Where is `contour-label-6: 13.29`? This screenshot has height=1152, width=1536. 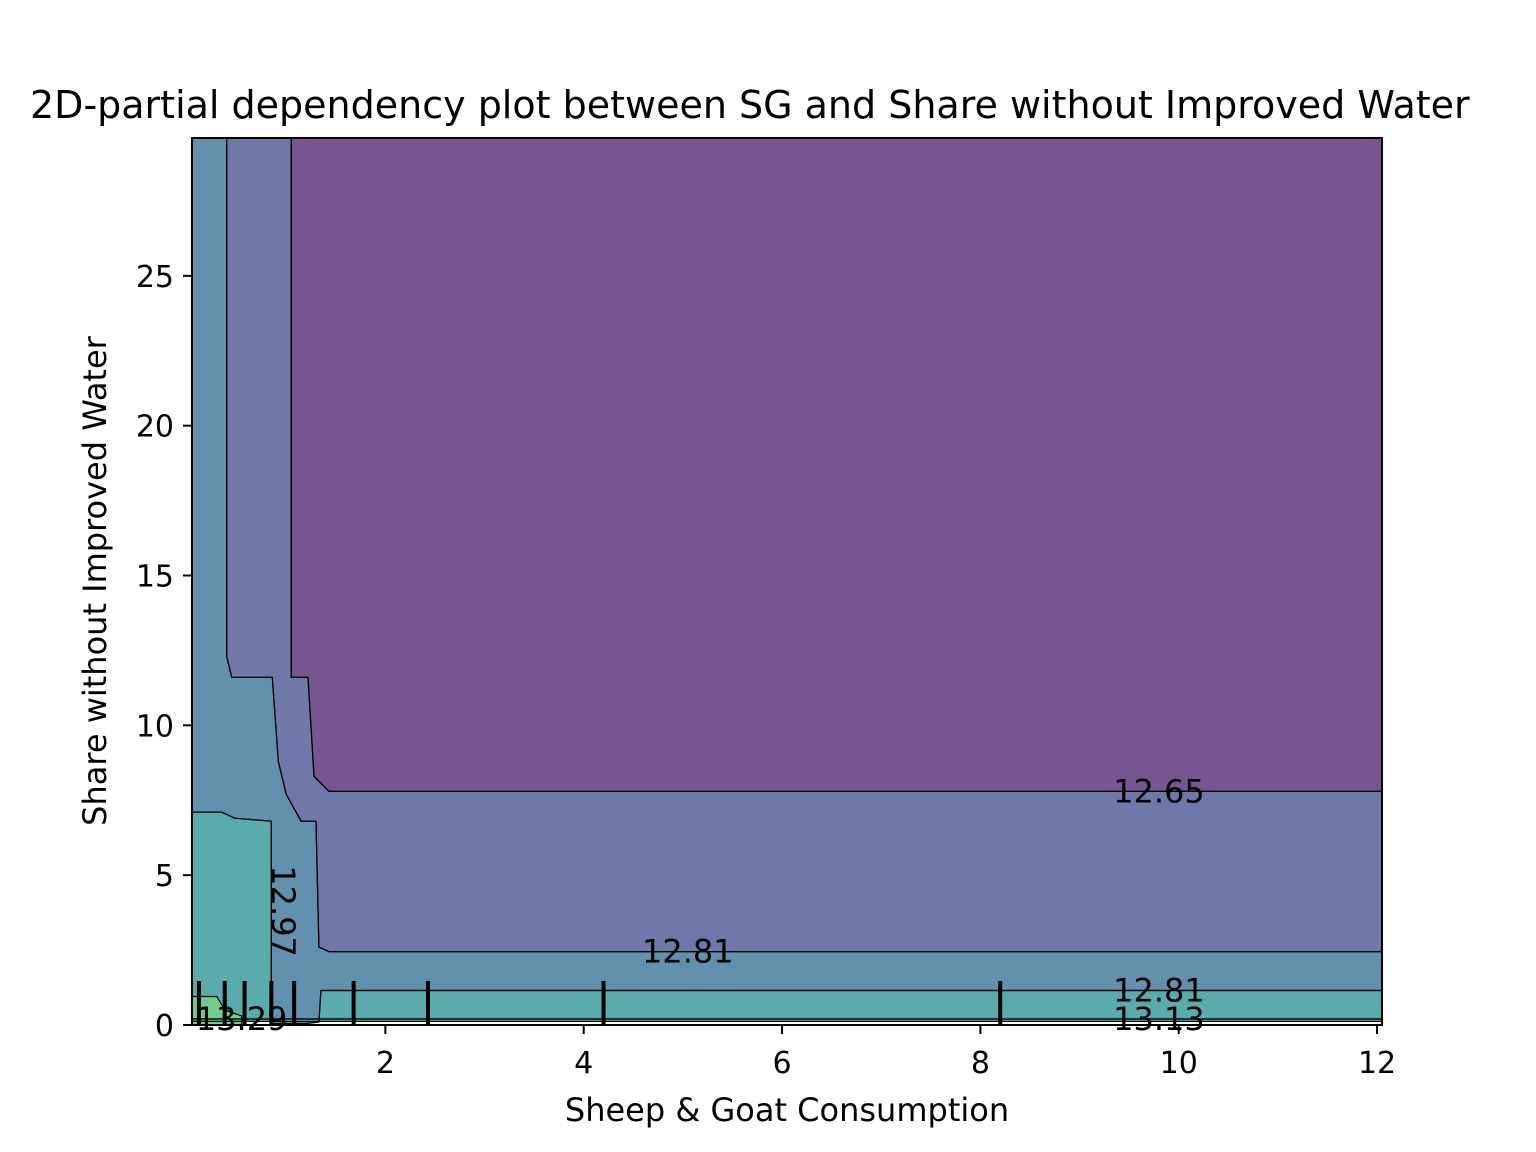
contour-label-6: 13.29 is located at coordinates (242, 1019).